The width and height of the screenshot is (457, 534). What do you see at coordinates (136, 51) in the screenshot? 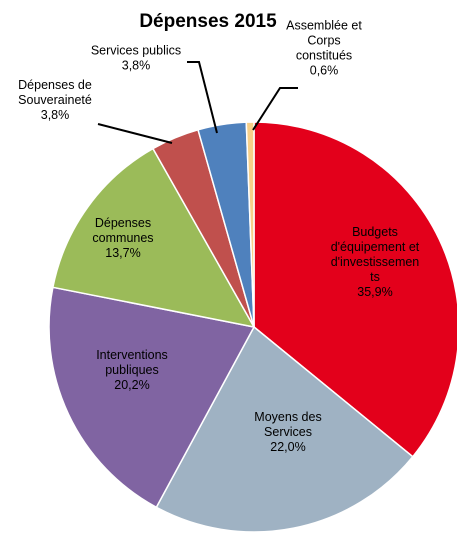
I see `slice-label-5-line-0: Services publics` at bounding box center [136, 51].